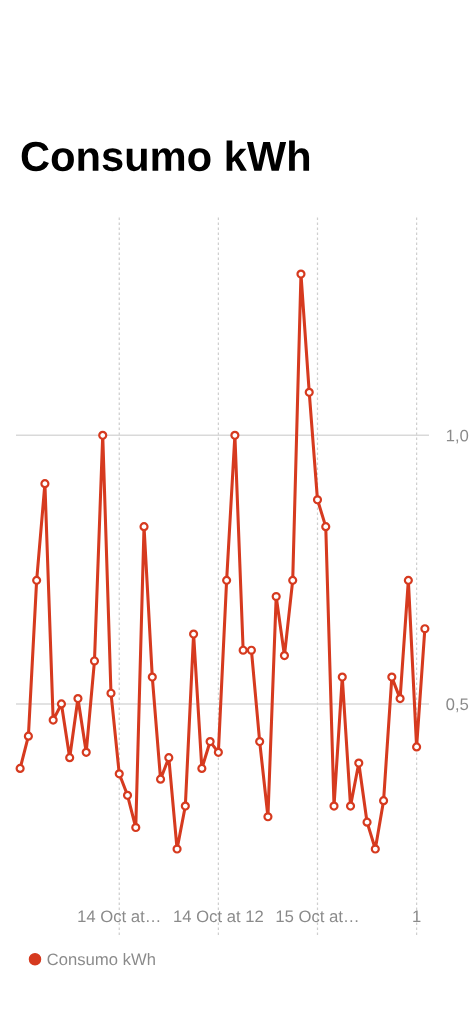 This screenshot has height=1024, width=473. Describe the element at coordinates (457, 436) in the screenshot. I see `y-tick-label: 1,0` at that location.